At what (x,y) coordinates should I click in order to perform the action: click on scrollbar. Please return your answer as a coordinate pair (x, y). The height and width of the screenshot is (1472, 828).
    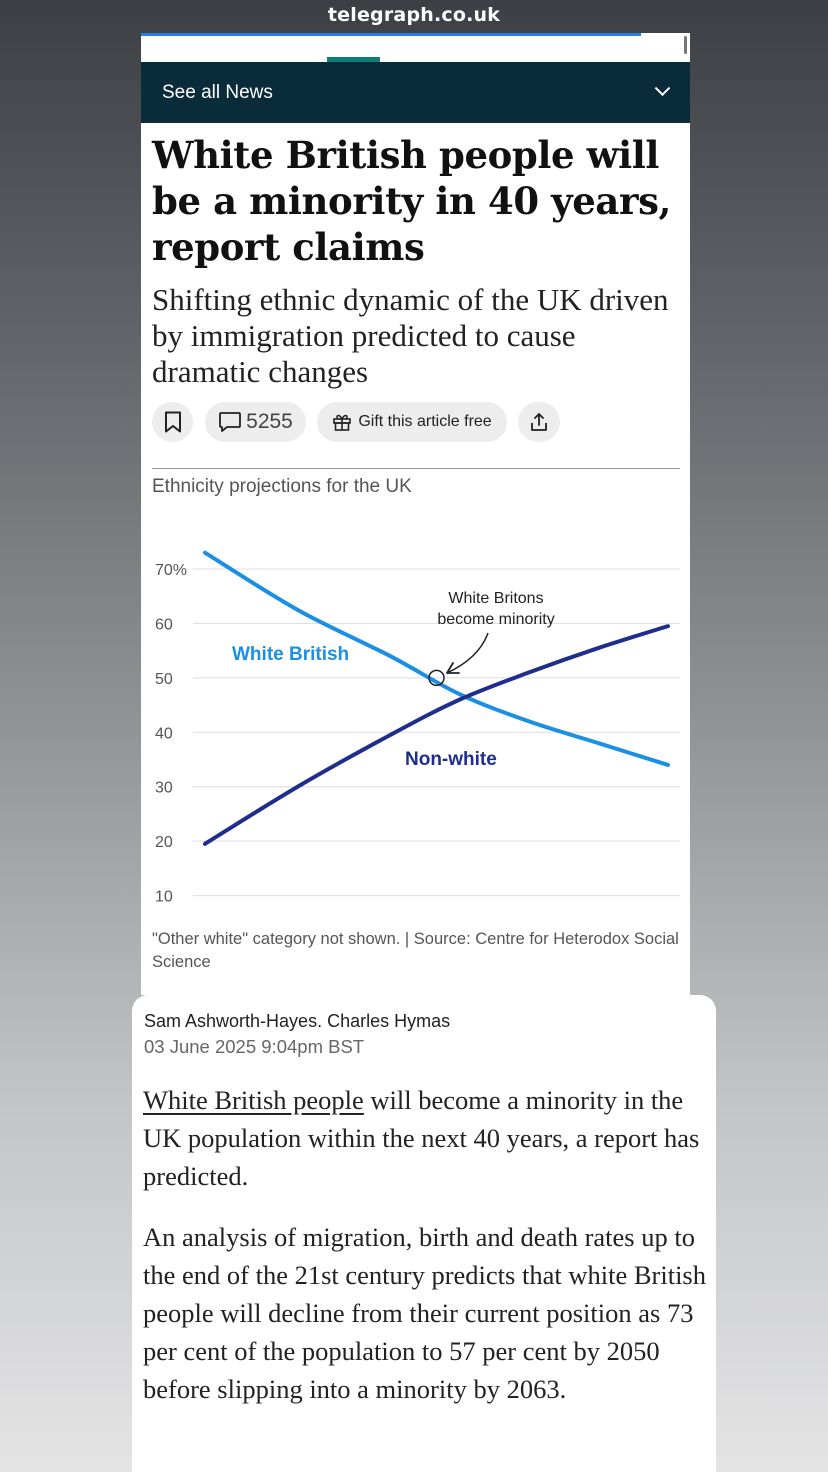
    Looking at the image, I should click on (685, 45).